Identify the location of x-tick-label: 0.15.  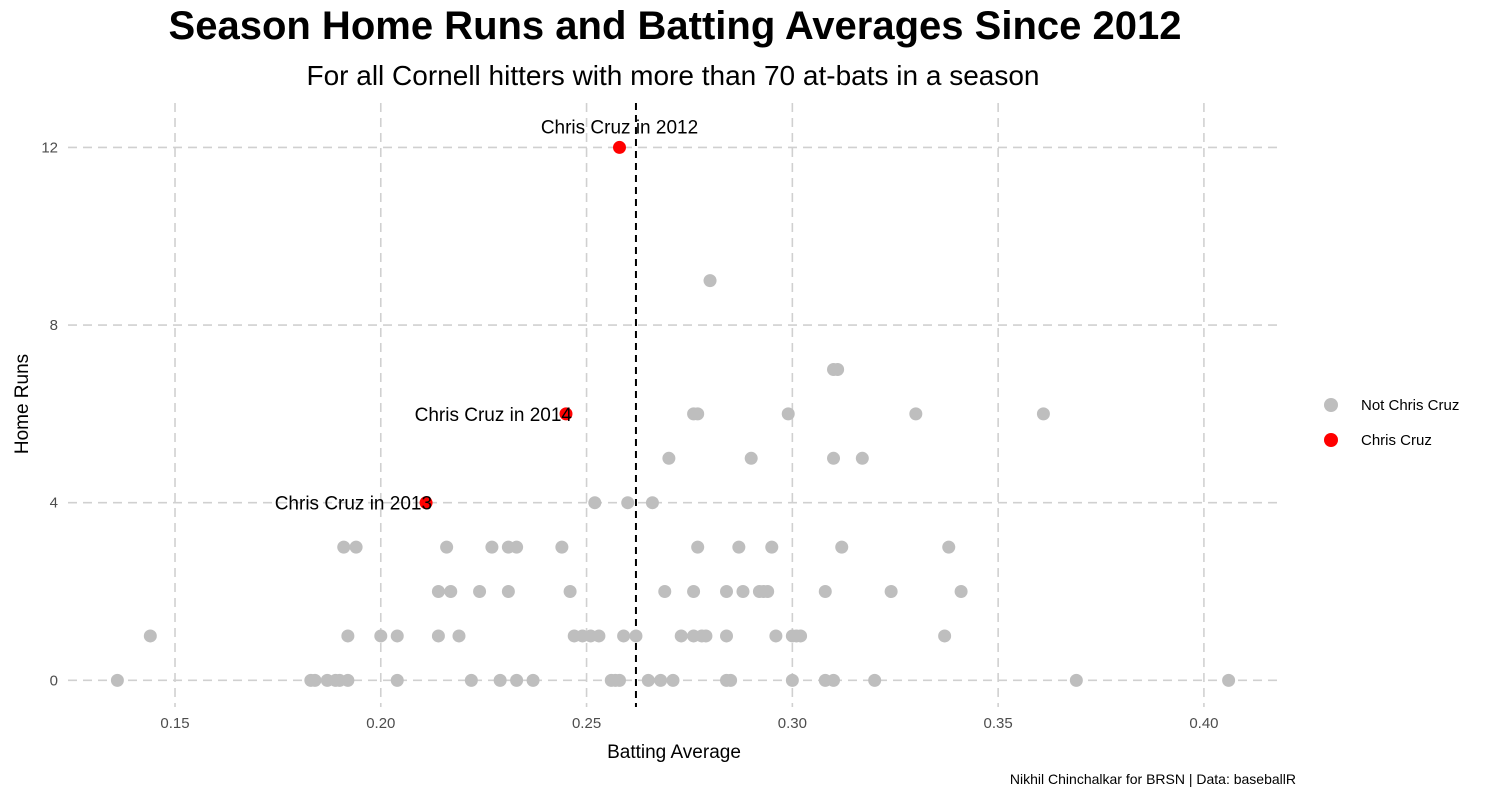
(174, 723).